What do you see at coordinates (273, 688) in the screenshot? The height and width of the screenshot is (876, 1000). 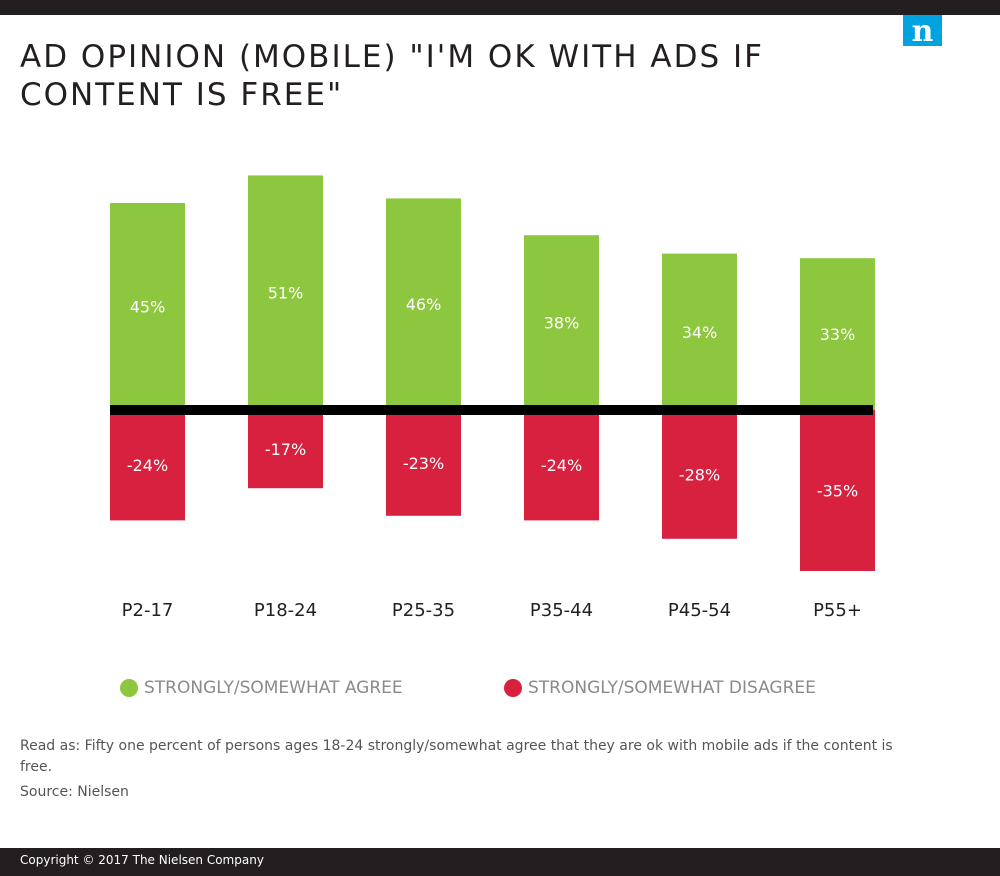 I see `legend-label-agree: STRONGLY/SOMEWHAT AGREE` at bounding box center [273, 688].